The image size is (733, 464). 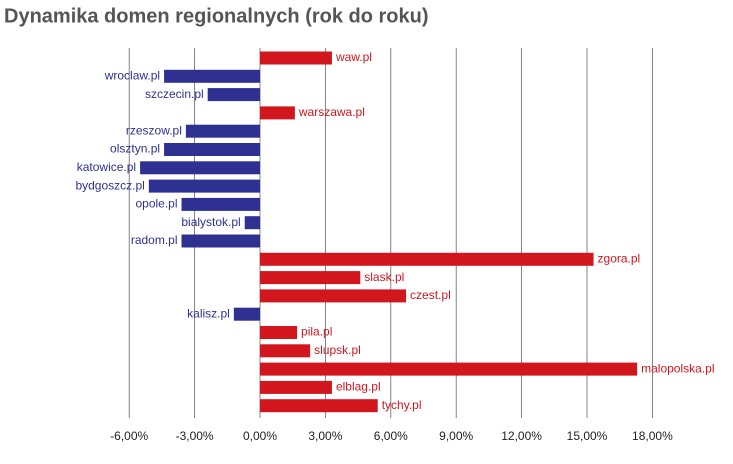 What do you see at coordinates (587, 436) in the screenshot?
I see `x-tick-label: 15,00%` at bounding box center [587, 436].